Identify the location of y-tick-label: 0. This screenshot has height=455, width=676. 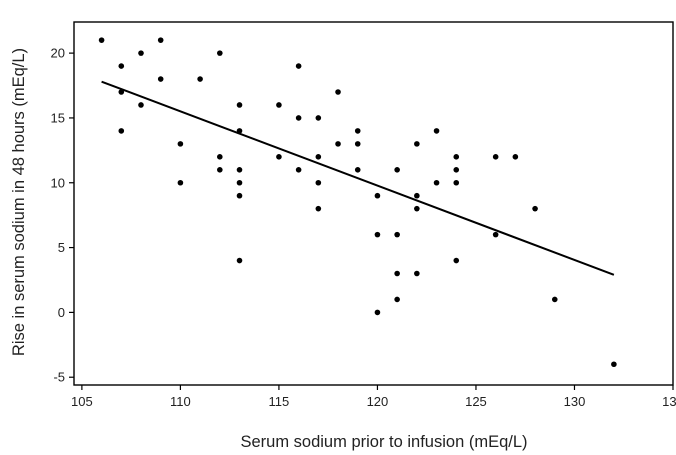
(61, 312).